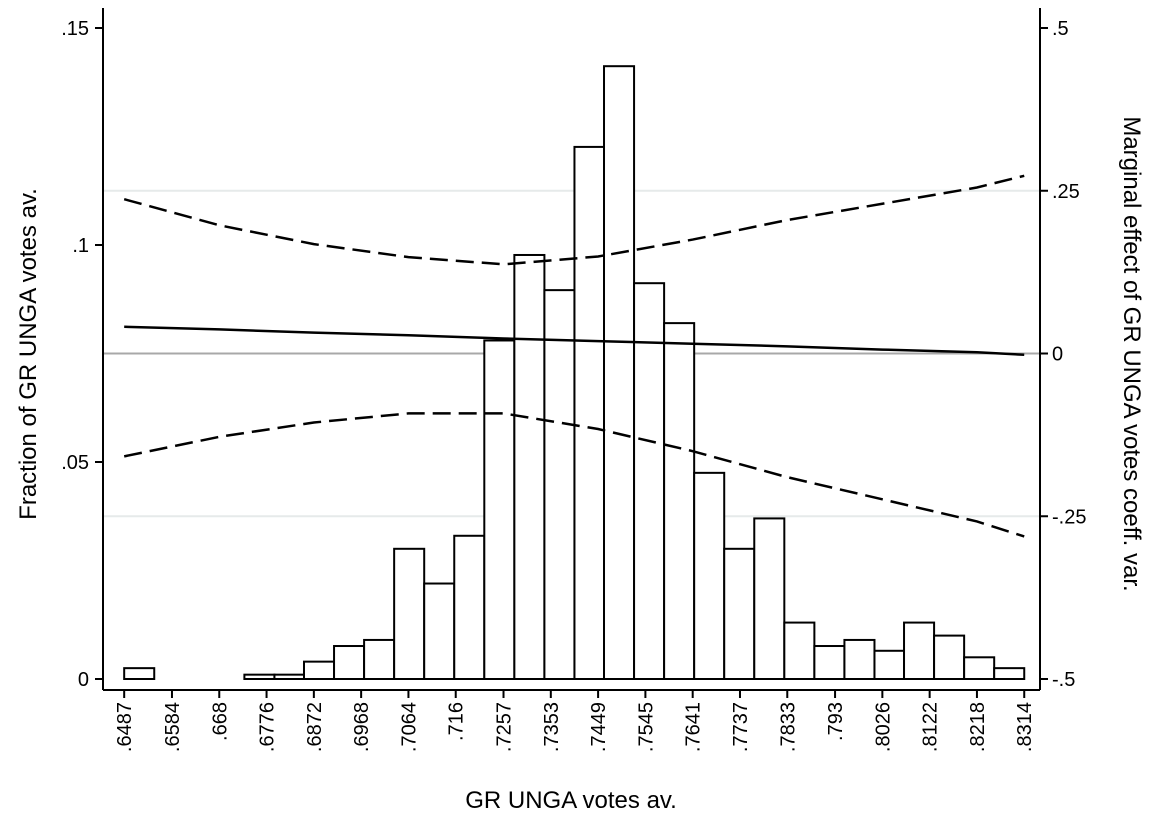 The width and height of the screenshot is (1152, 826). I want to click on y2-tick-label: -.25, so click(1069, 517).